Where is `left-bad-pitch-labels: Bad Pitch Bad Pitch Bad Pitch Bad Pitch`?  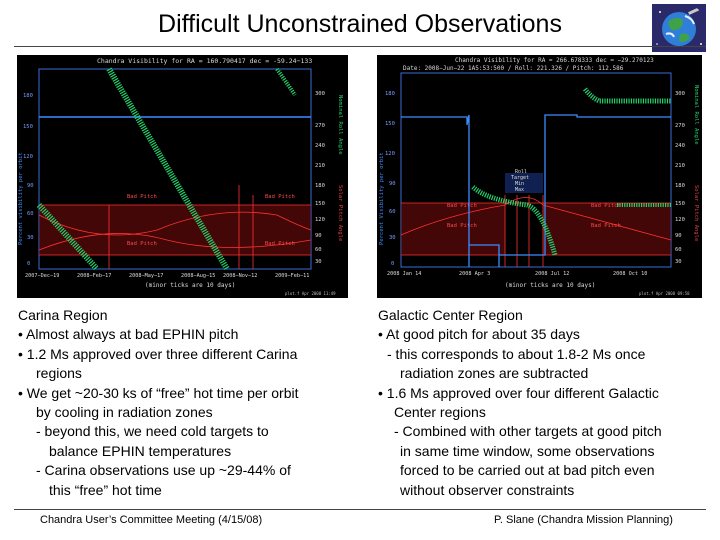
left-bad-pitch-labels: Bad Pitch Bad Pitch Bad Pitch Bad Pitch is located at coordinates (211, 220).